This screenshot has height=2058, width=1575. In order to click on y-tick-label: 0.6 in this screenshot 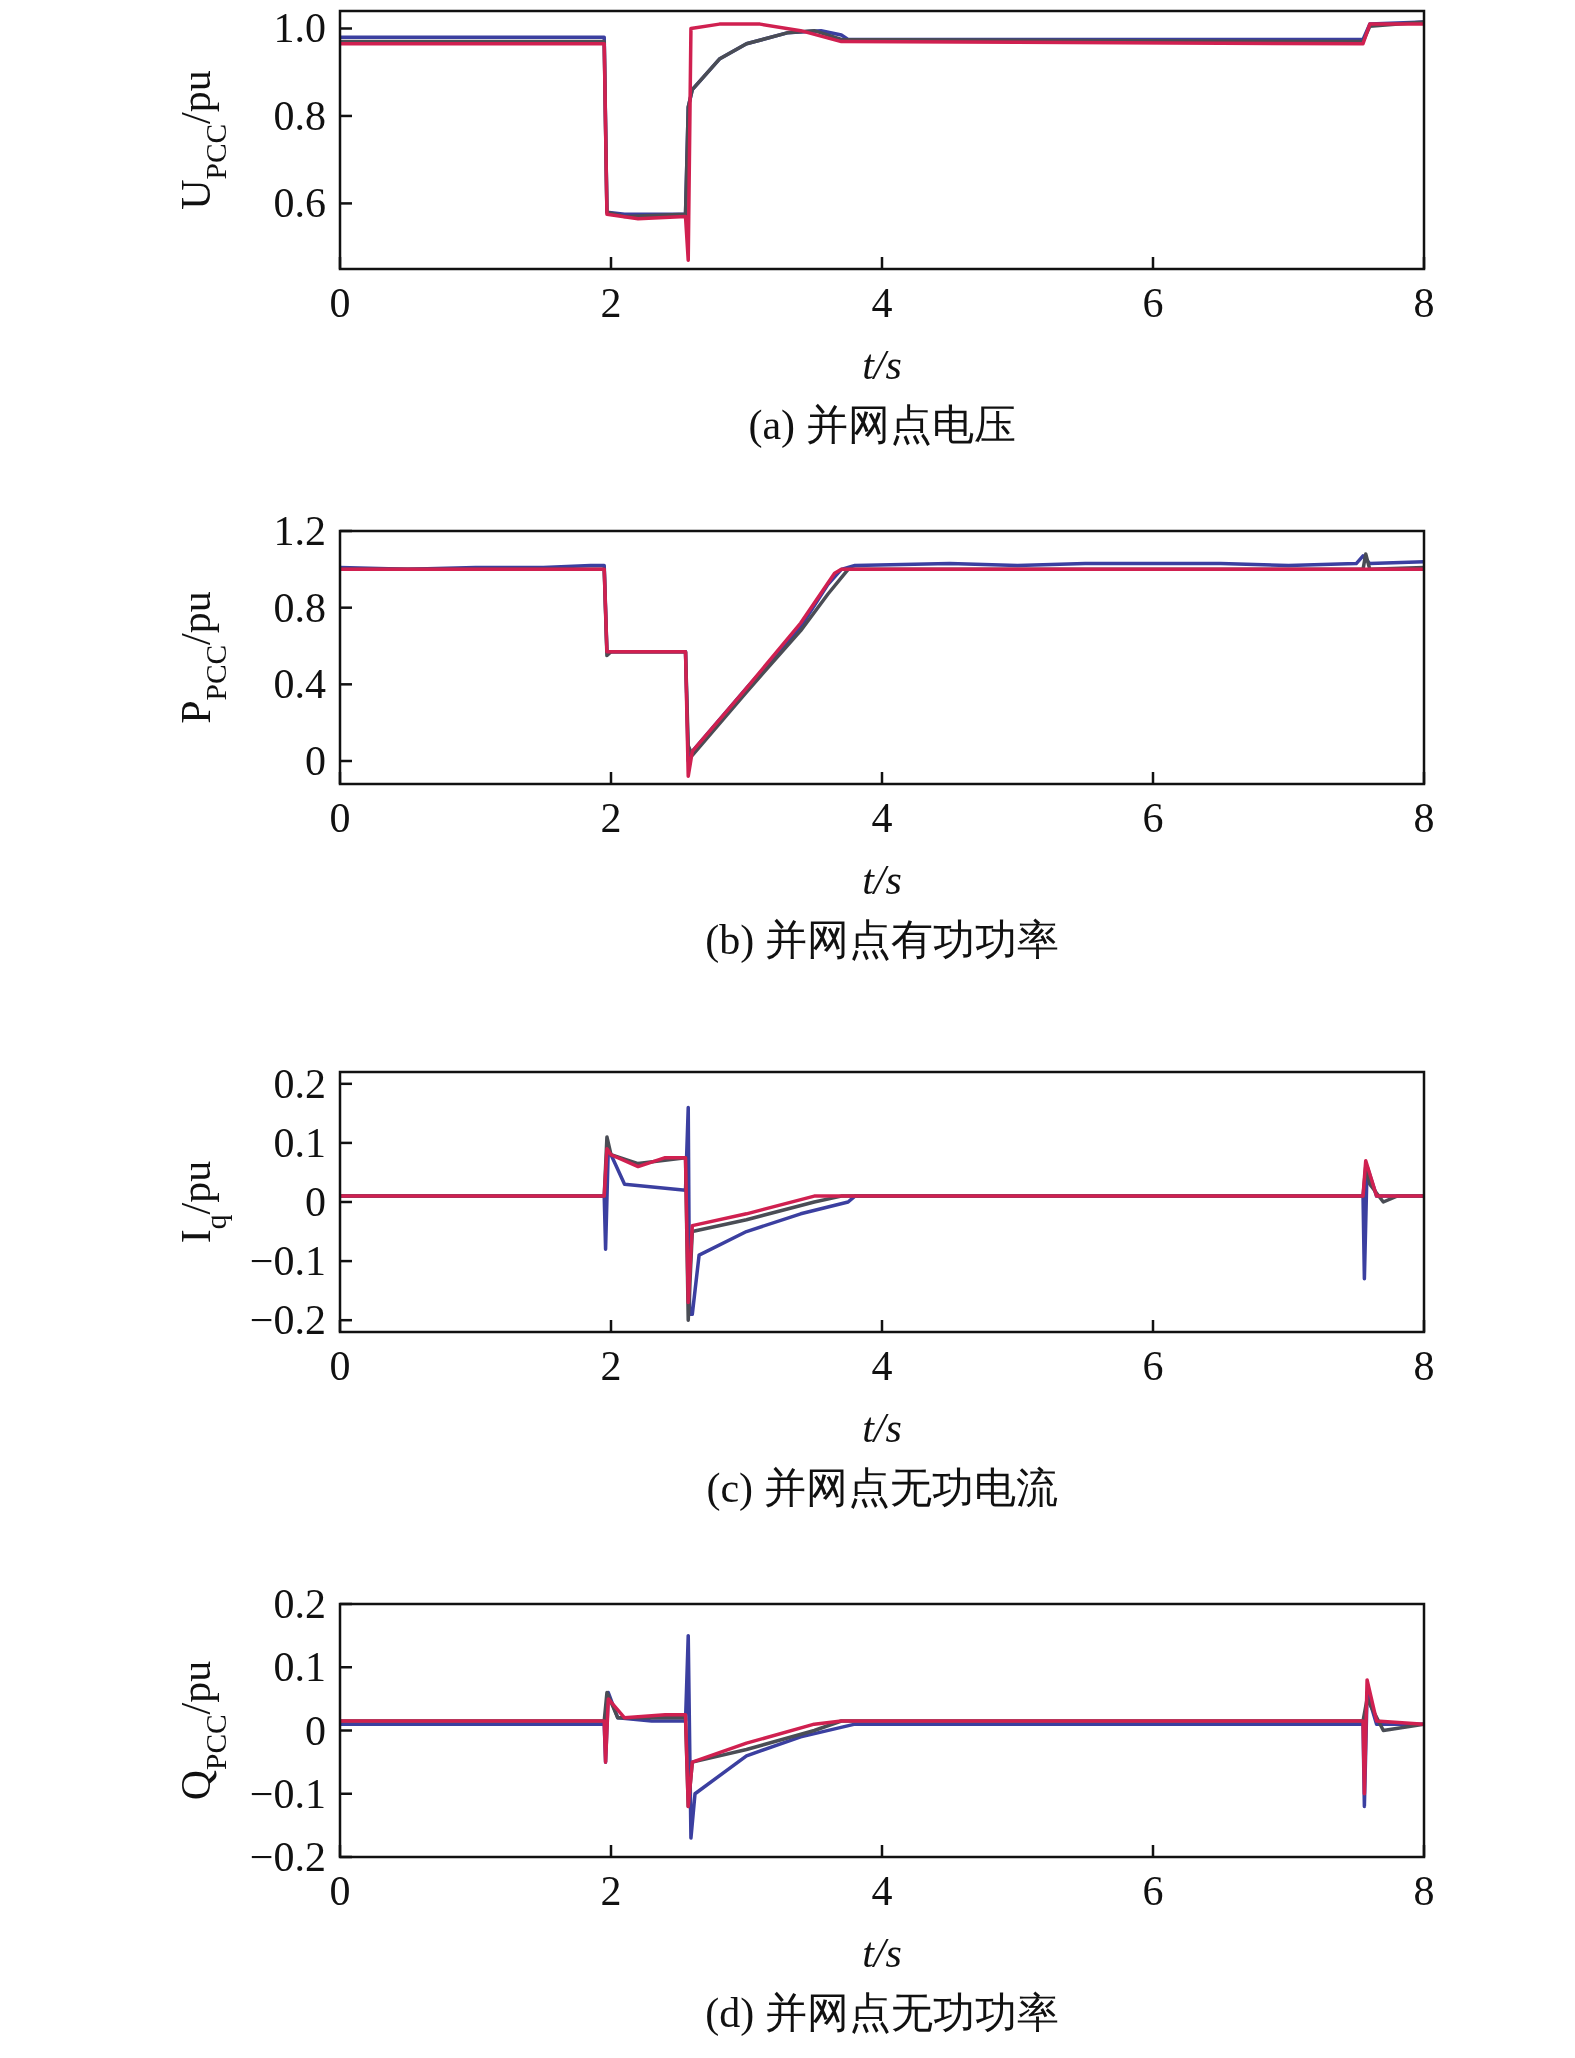, I will do `click(299, 203)`.